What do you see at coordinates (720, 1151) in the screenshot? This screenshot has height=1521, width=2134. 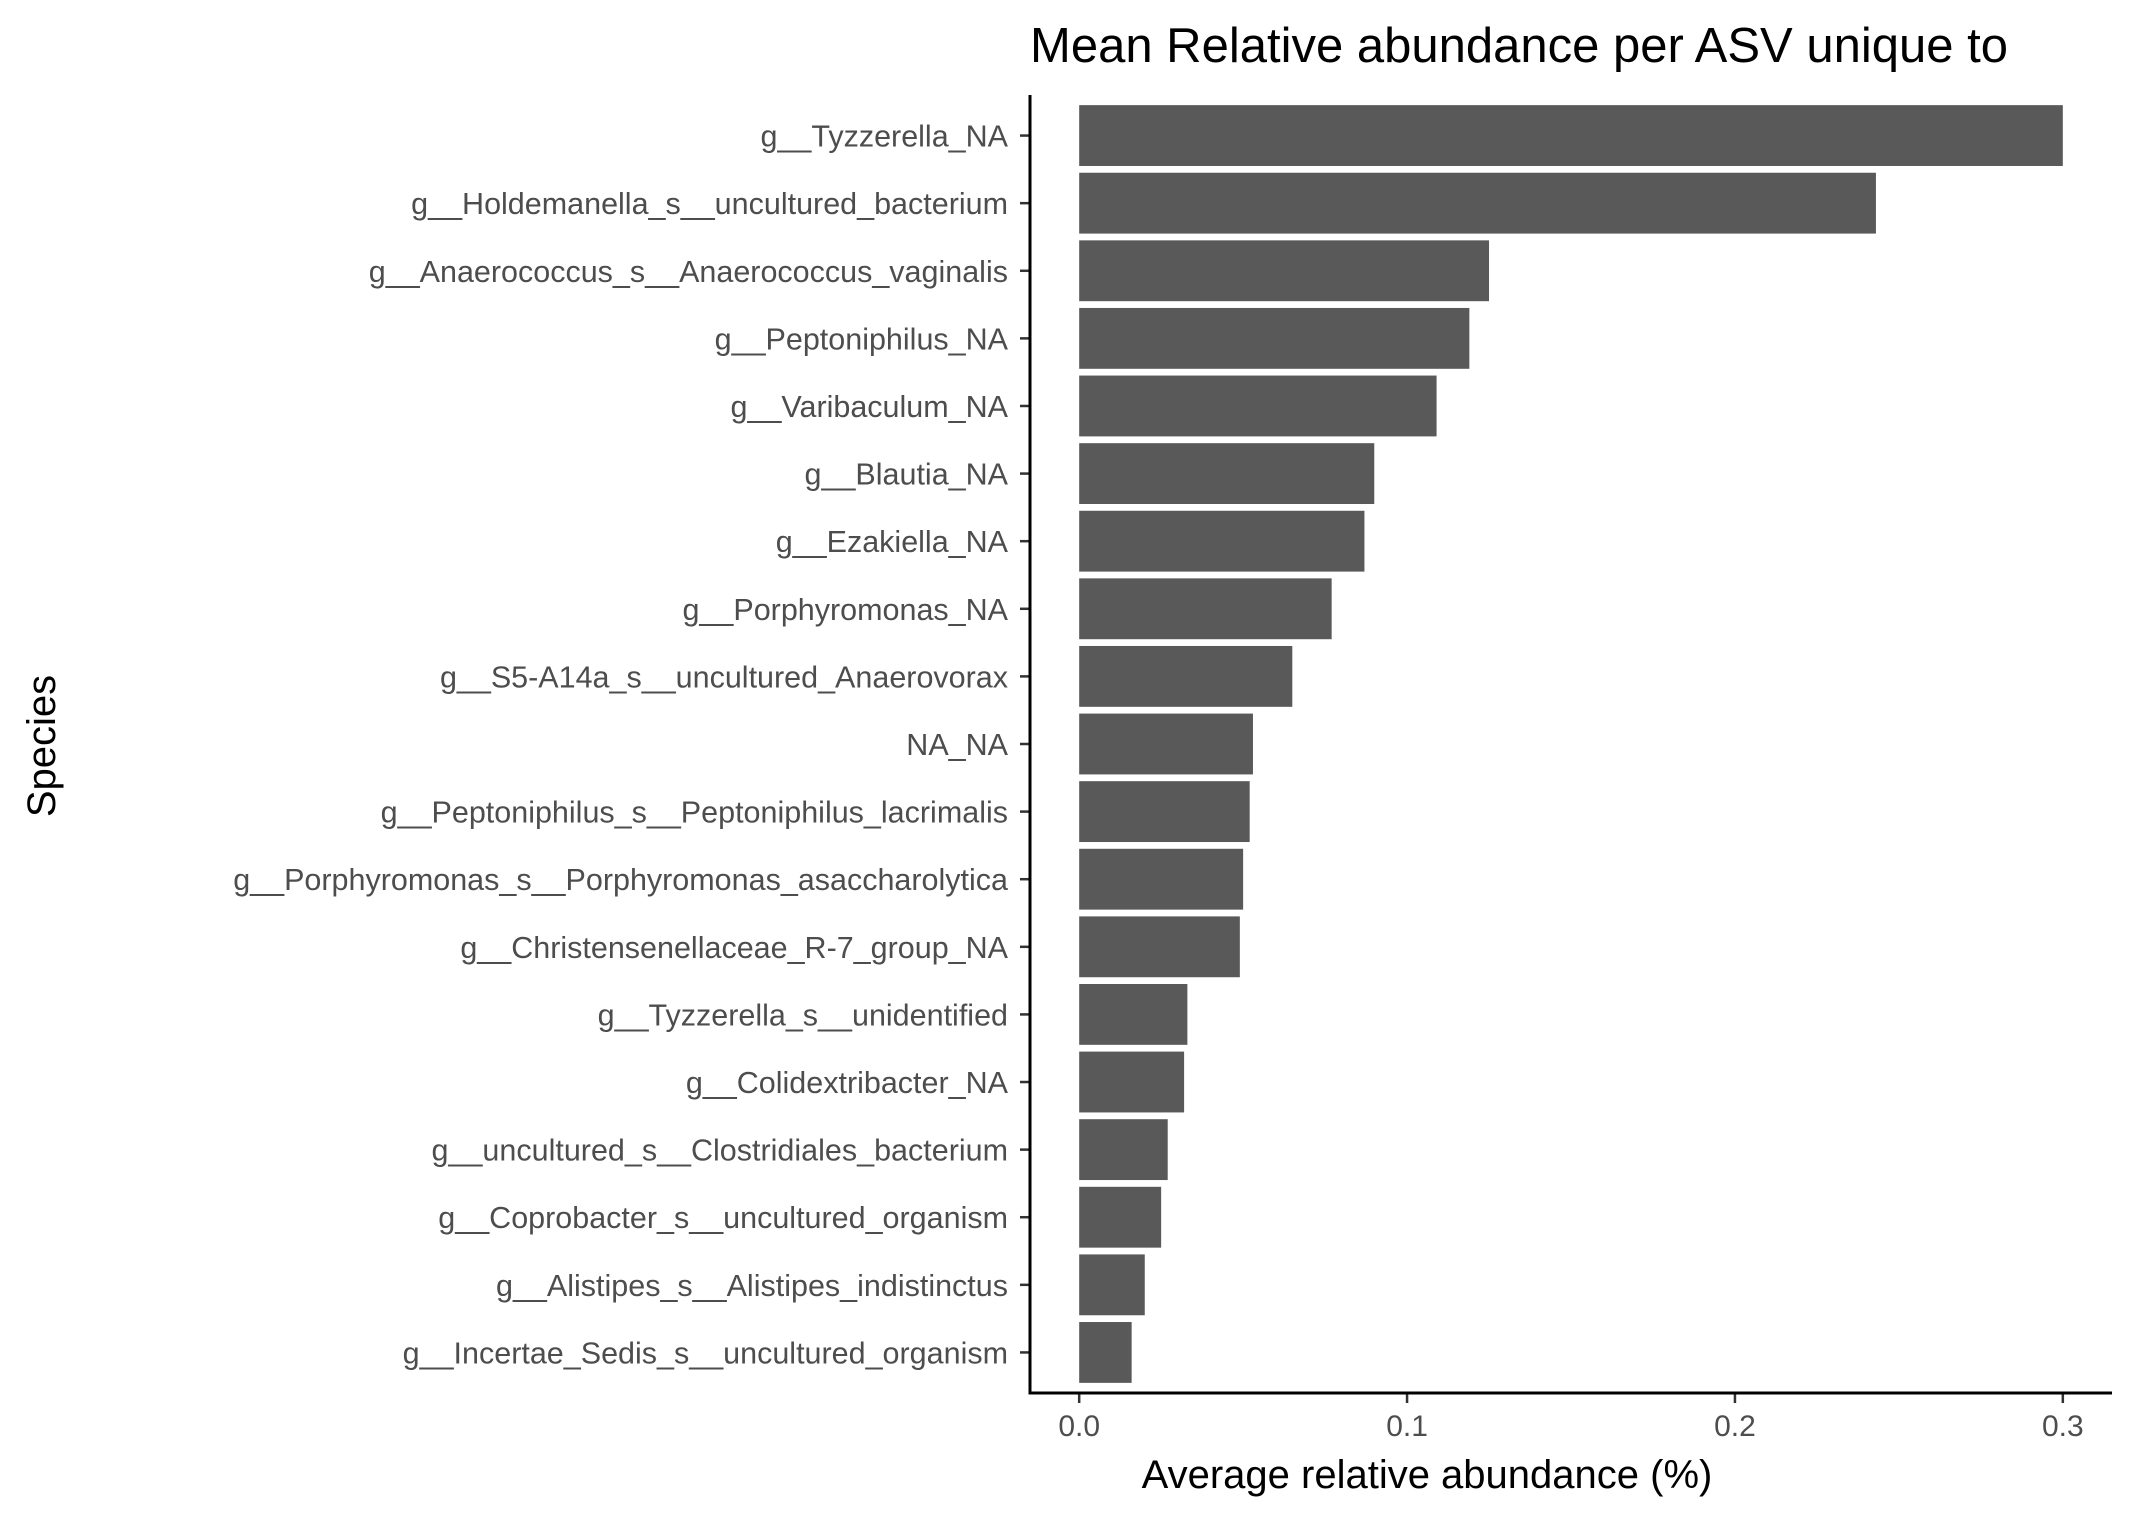 I see `y-tick-label: g__uncultured_s__Clostridiales_bacterium` at bounding box center [720, 1151].